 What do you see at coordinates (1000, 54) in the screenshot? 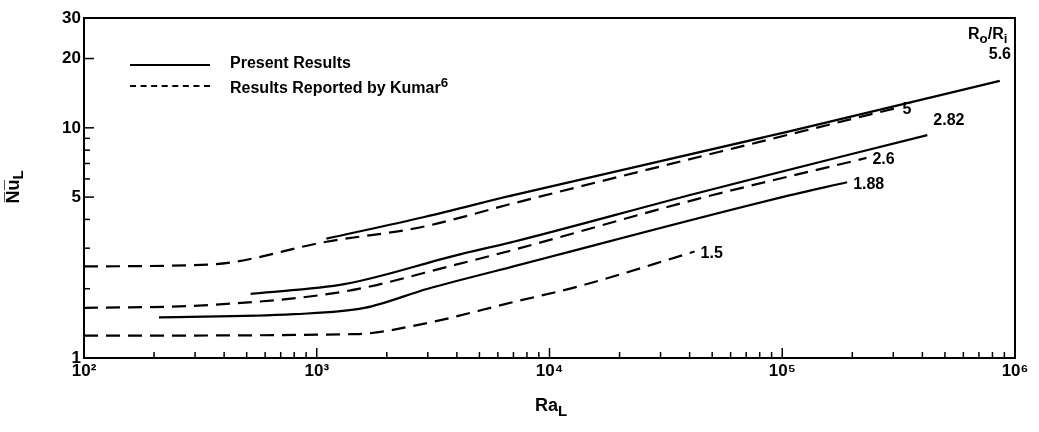
I see `series-label: 5.6` at bounding box center [1000, 54].